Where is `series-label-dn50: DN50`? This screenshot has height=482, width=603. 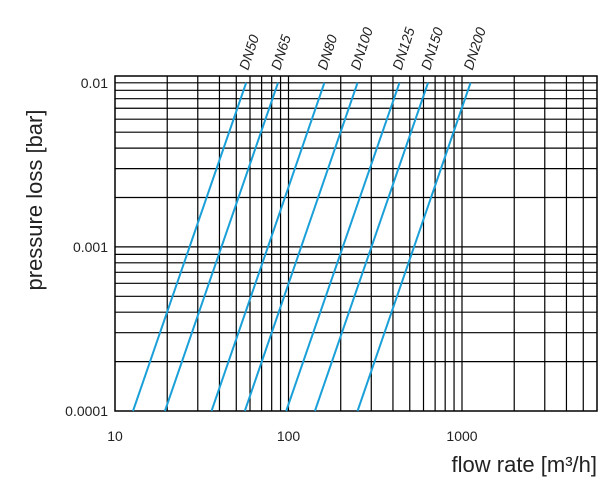 series-label-dn50: DN50 is located at coordinates (249, 52).